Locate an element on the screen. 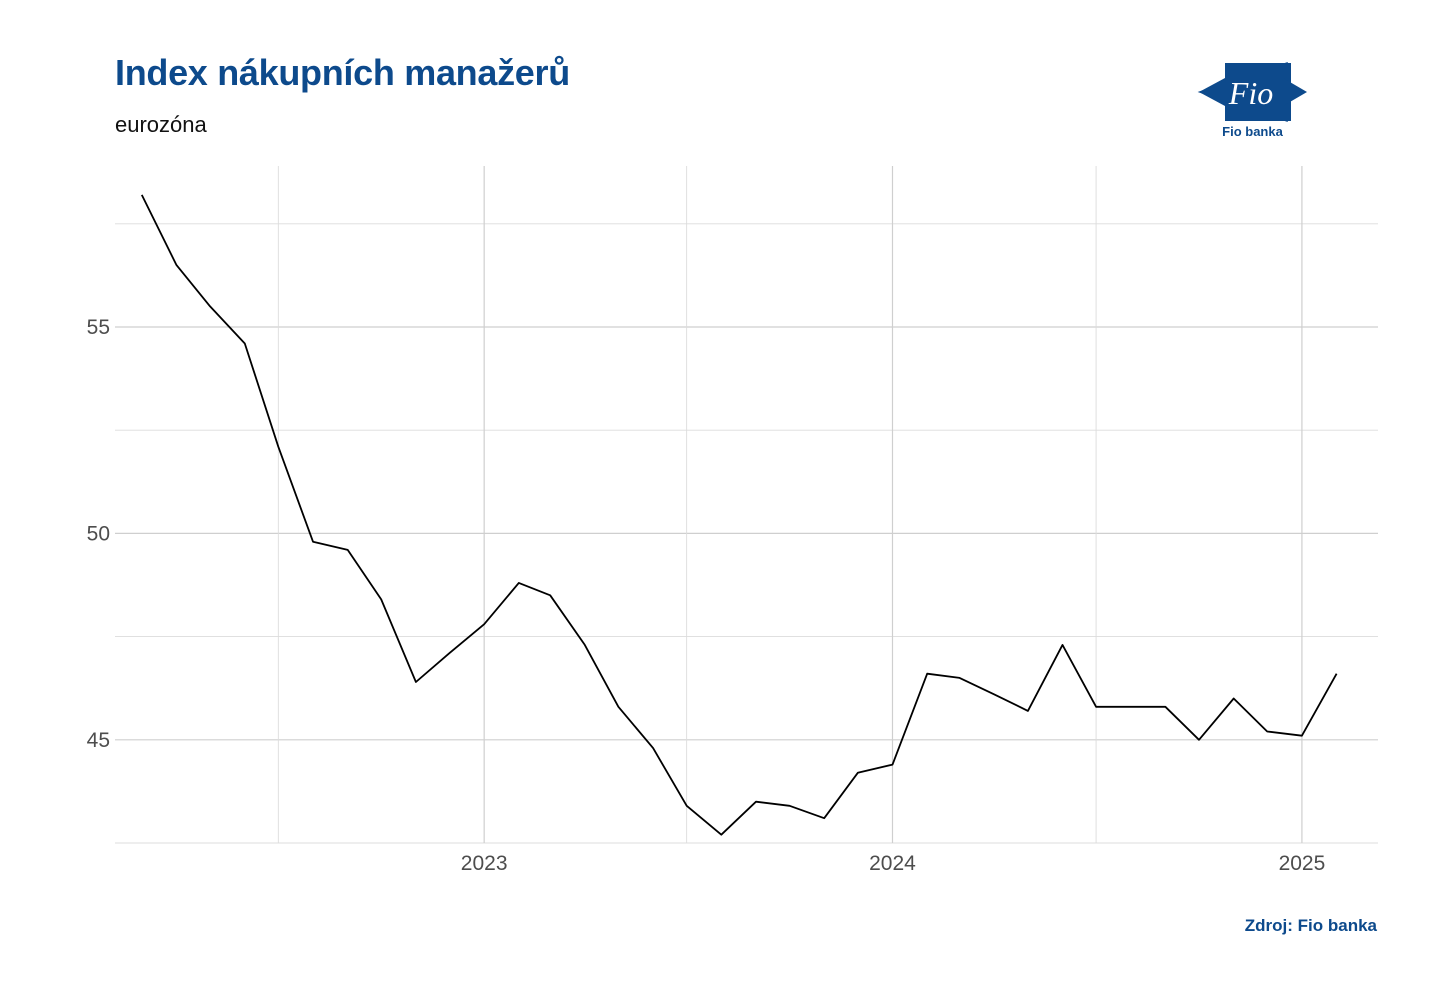  fio-logo: Fio Fio banka is located at coordinates (1252, 101).